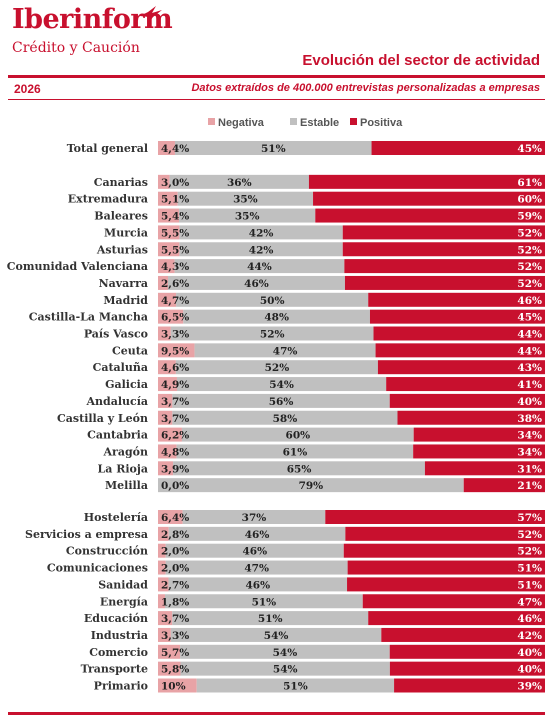  What do you see at coordinates (175, 402) in the screenshot?
I see `value-negativa: 3,7%` at bounding box center [175, 402].